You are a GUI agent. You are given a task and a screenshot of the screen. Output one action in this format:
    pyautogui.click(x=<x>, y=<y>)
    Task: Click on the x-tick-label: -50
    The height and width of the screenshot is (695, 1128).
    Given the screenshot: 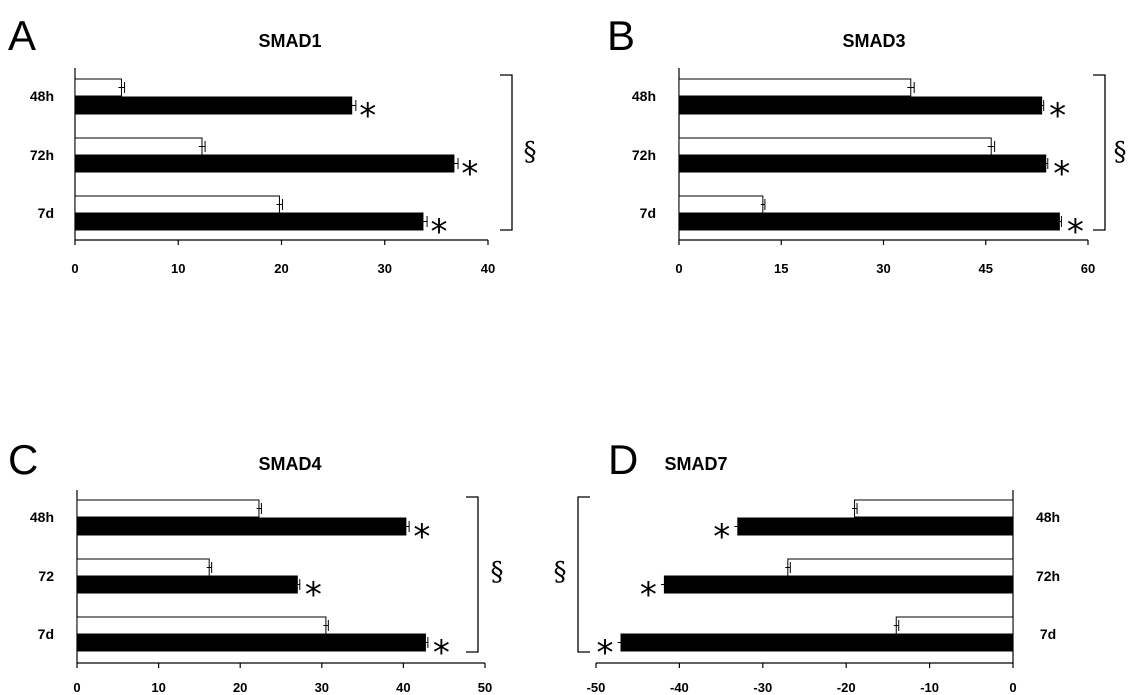 What is the action you would take?
    pyautogui.click(x=596, y=687)
    